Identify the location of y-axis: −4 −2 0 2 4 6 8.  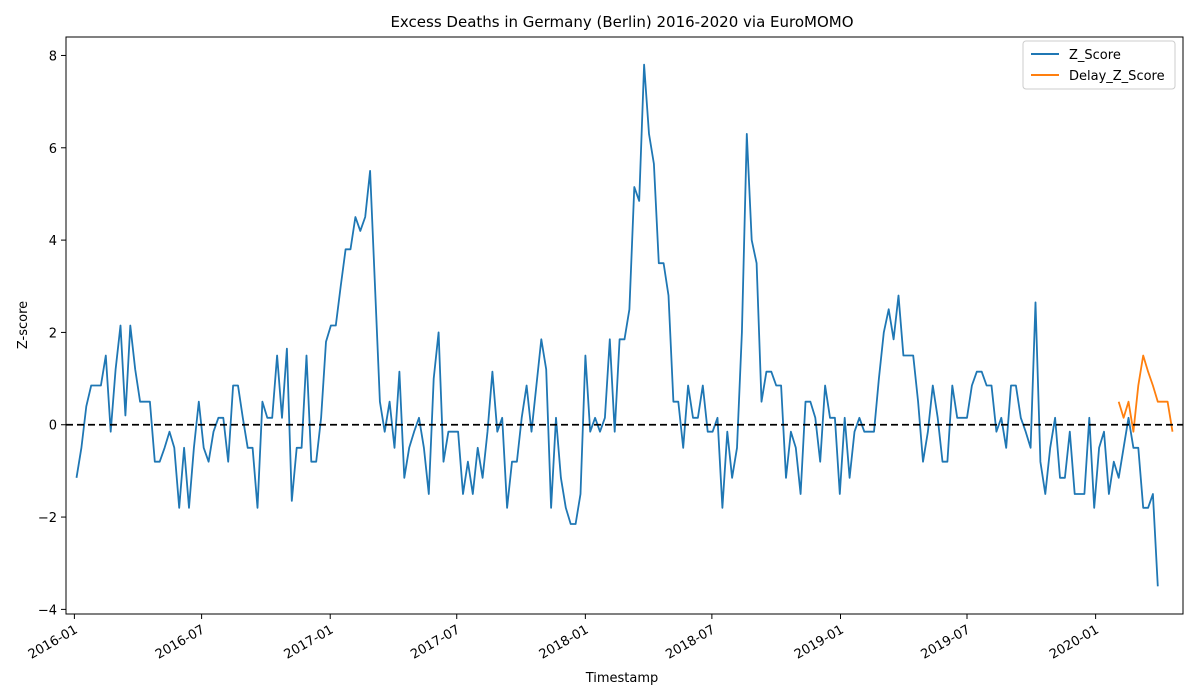
(52, 333).